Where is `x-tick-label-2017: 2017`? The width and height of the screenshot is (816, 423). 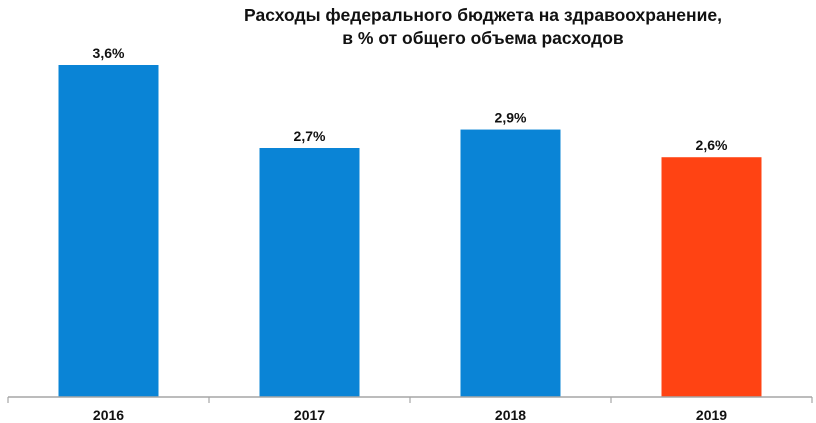
x-tick-label-2017: 2017 is located at coordinates (309, 415).